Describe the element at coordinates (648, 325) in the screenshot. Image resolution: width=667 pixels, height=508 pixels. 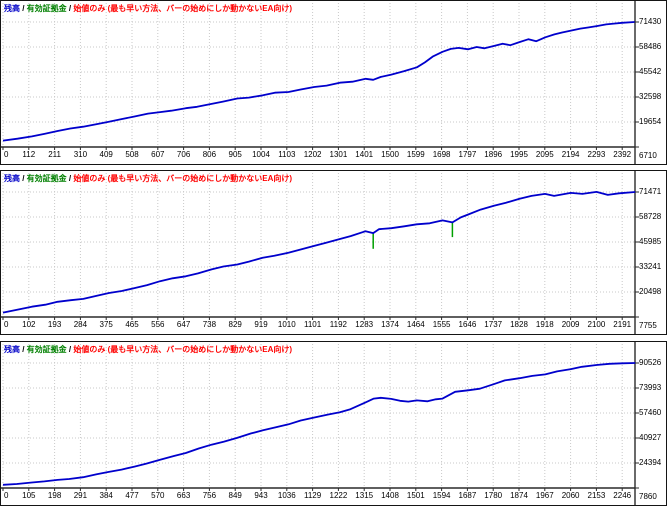
I see `y-axis-tick-label: 7755` at that location.